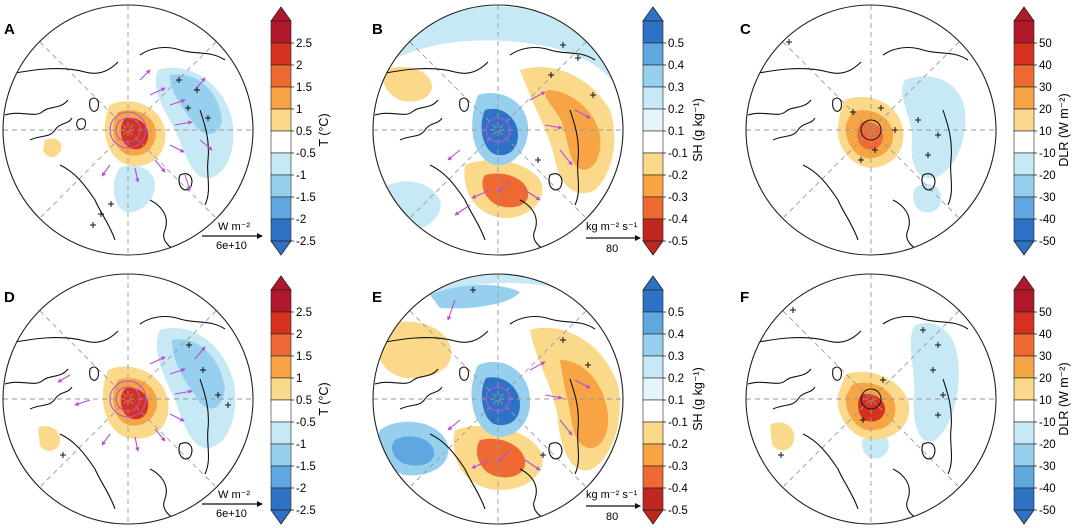 Image resolution: width=1080 pixels, height=528 pixels. I want to click on panel-b-graticule, so click(498, 130).